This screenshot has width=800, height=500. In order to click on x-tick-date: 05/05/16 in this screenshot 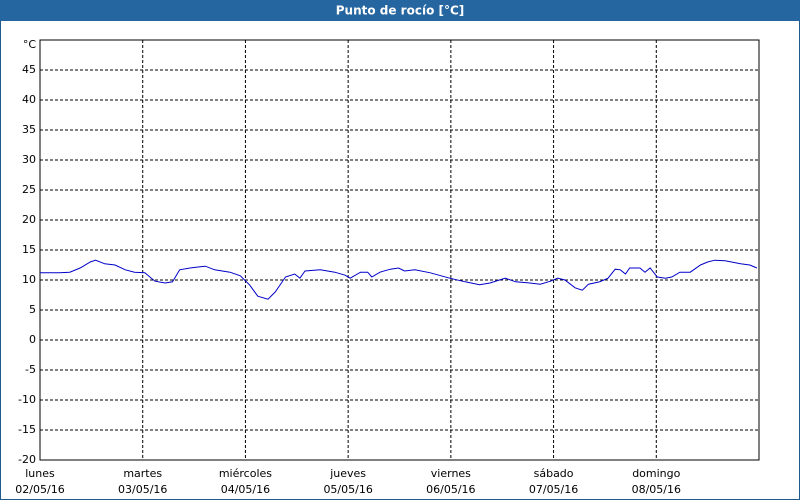, I will do `click(347, 489)`.